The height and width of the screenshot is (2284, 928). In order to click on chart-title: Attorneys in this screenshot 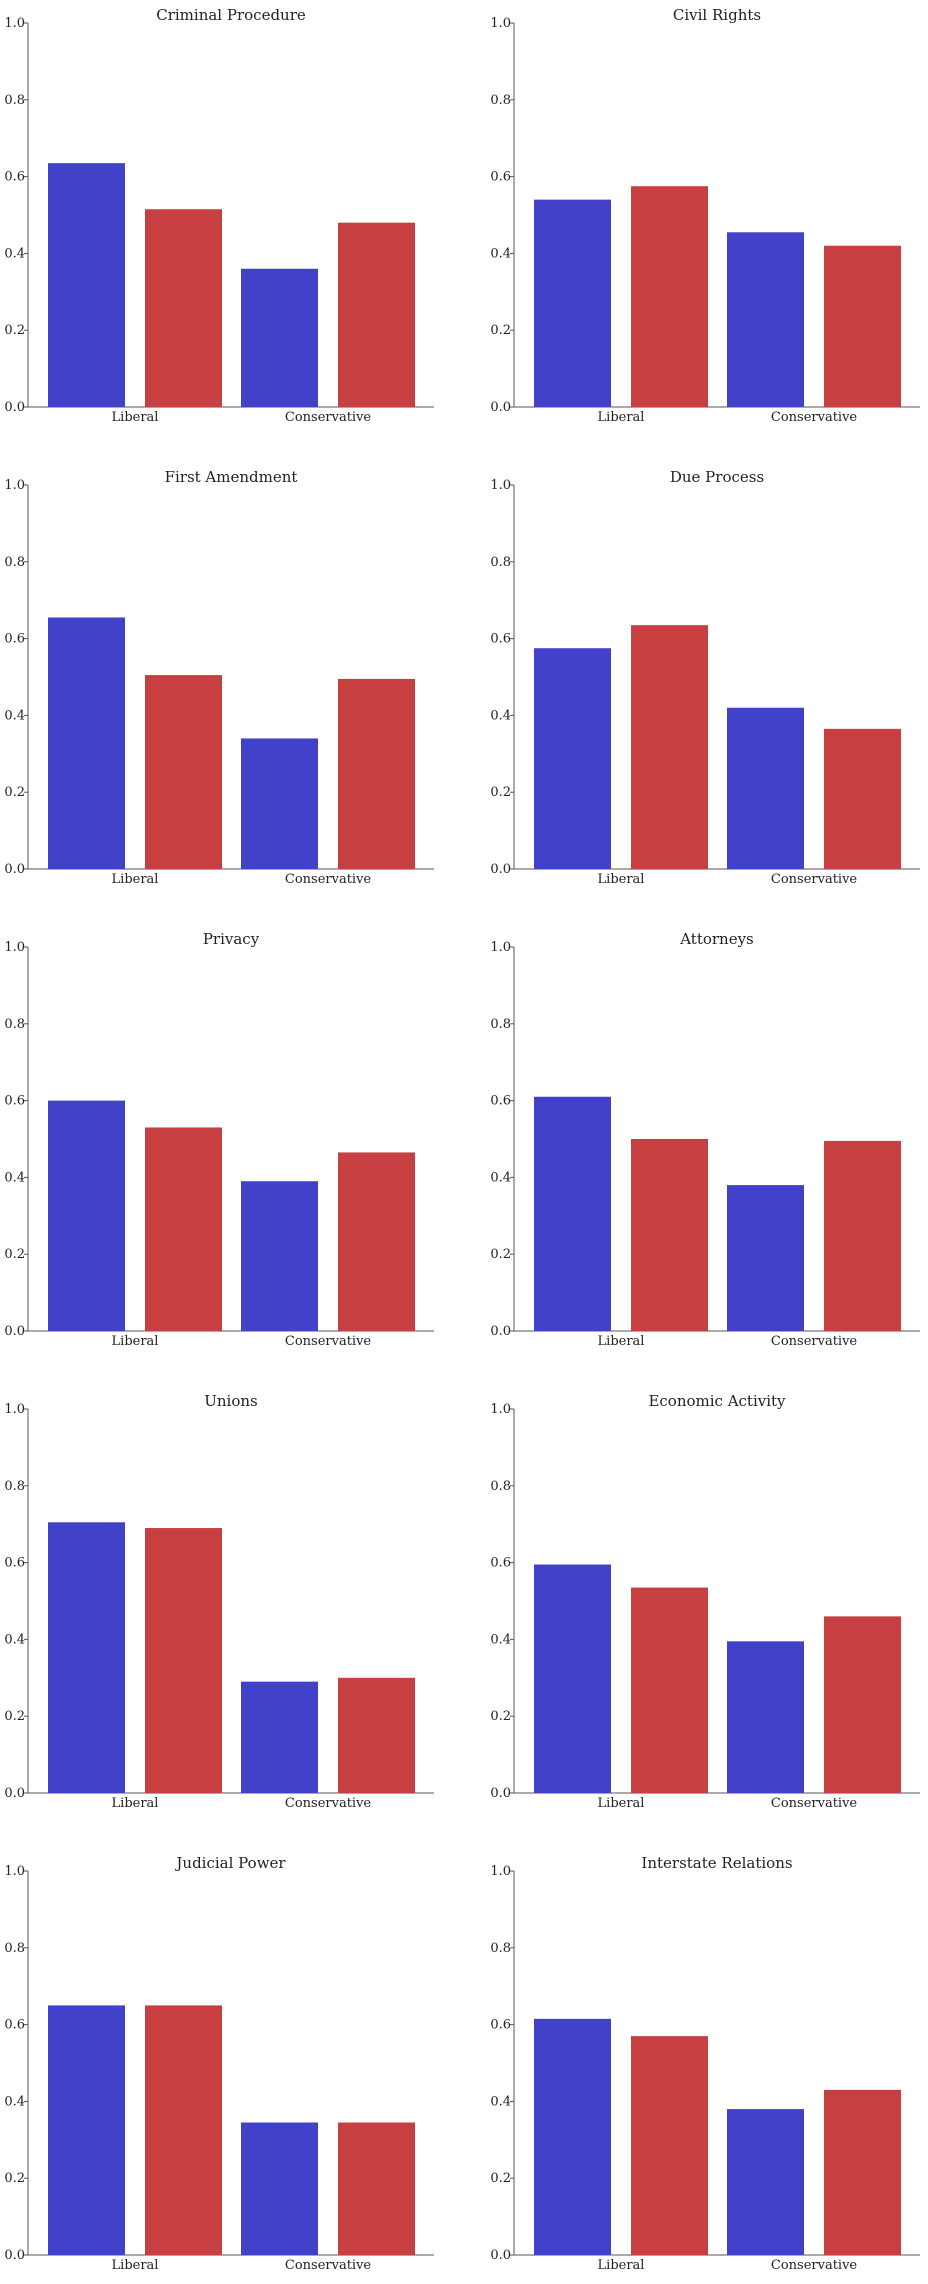, I will do `click(716, 939)`.